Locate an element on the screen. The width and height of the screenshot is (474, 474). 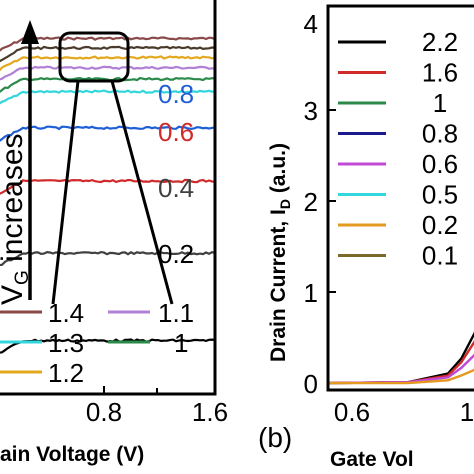
vg-arrow-label: VG increases is located at coordinates (16, 219).